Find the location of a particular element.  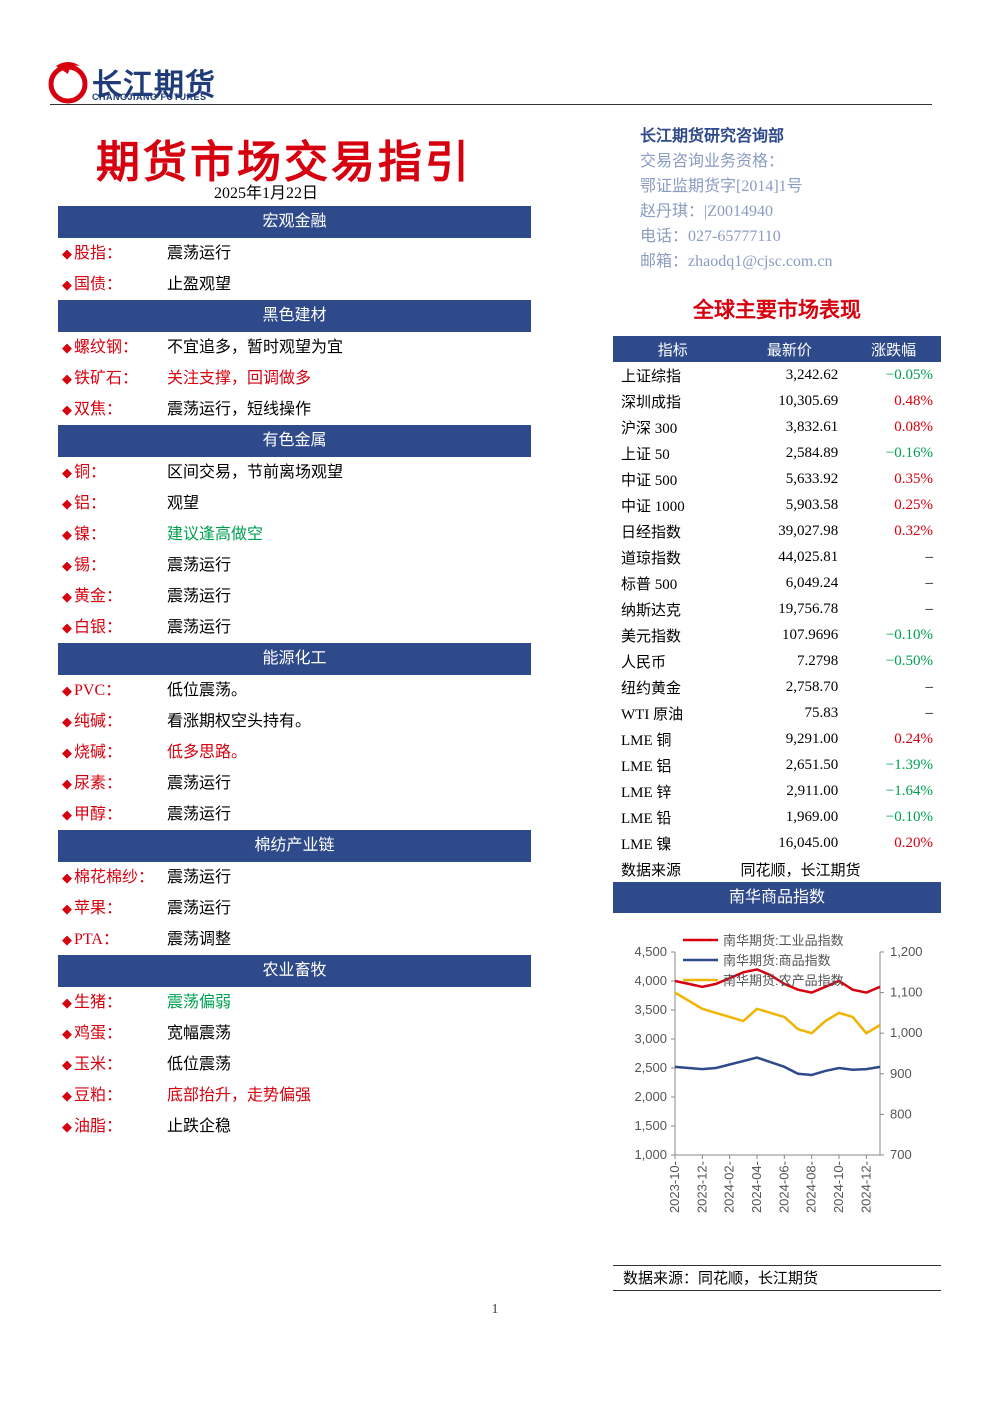

item-label: 螺纹钢： is located at coordinates (100, 347).